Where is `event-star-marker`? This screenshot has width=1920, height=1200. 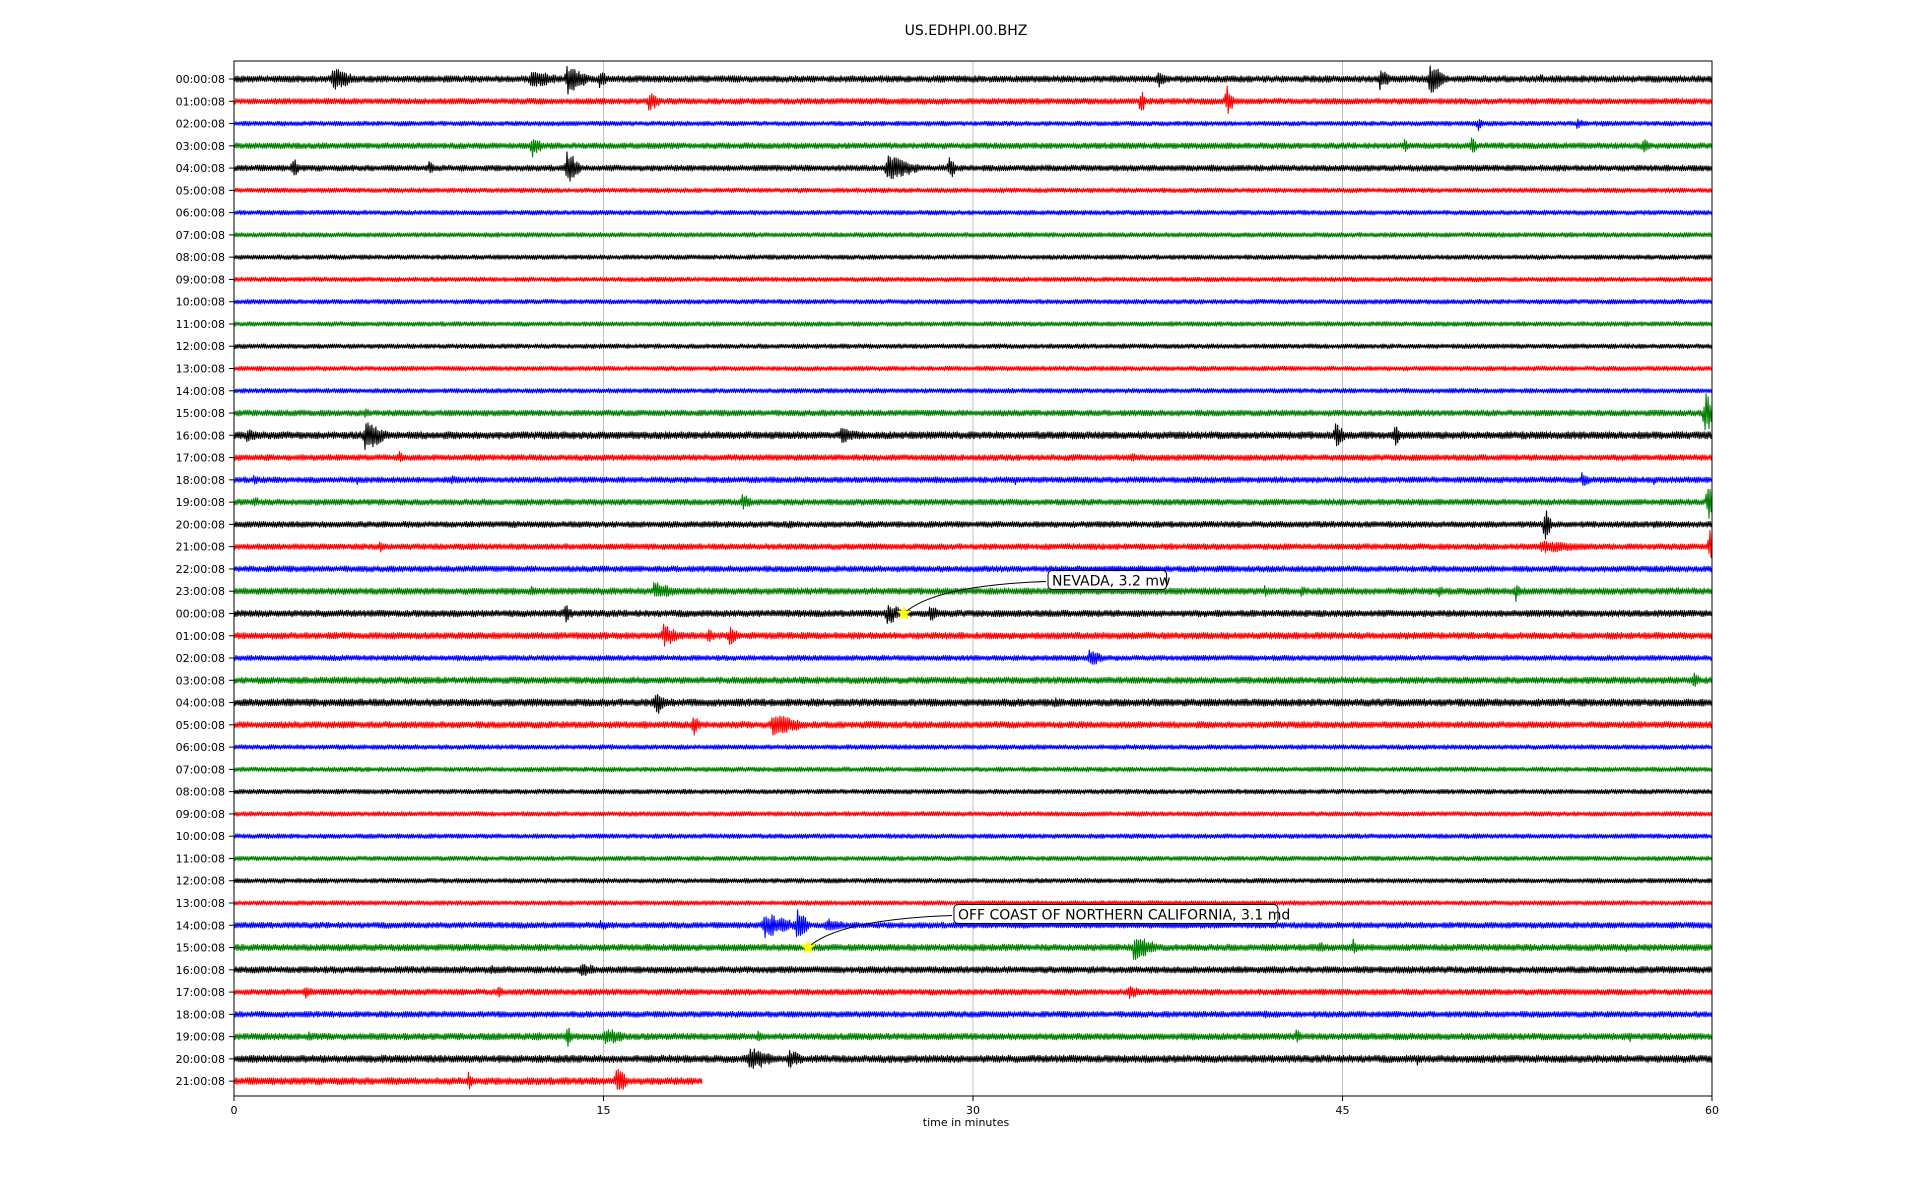
event-star-marker is located at coordinates (808, 946).